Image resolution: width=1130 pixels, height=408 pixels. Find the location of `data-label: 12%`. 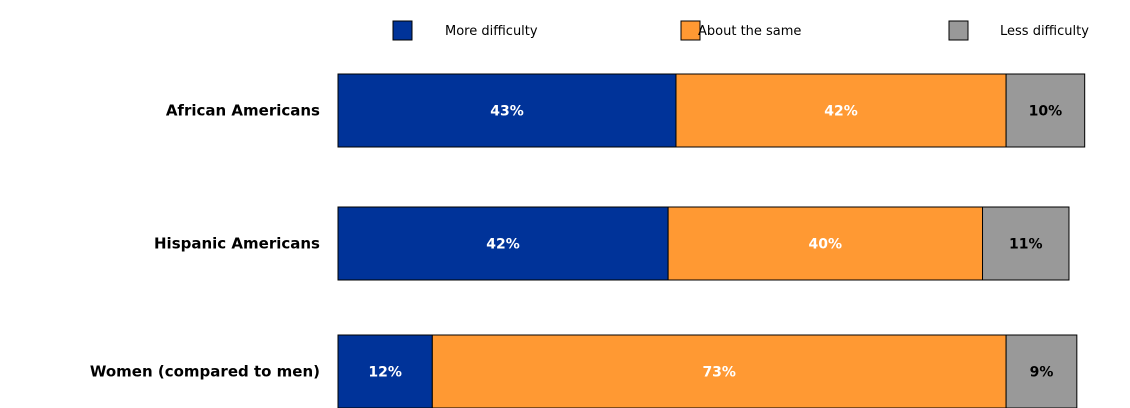

data-label: 12% is located at coordinates (385, 373).